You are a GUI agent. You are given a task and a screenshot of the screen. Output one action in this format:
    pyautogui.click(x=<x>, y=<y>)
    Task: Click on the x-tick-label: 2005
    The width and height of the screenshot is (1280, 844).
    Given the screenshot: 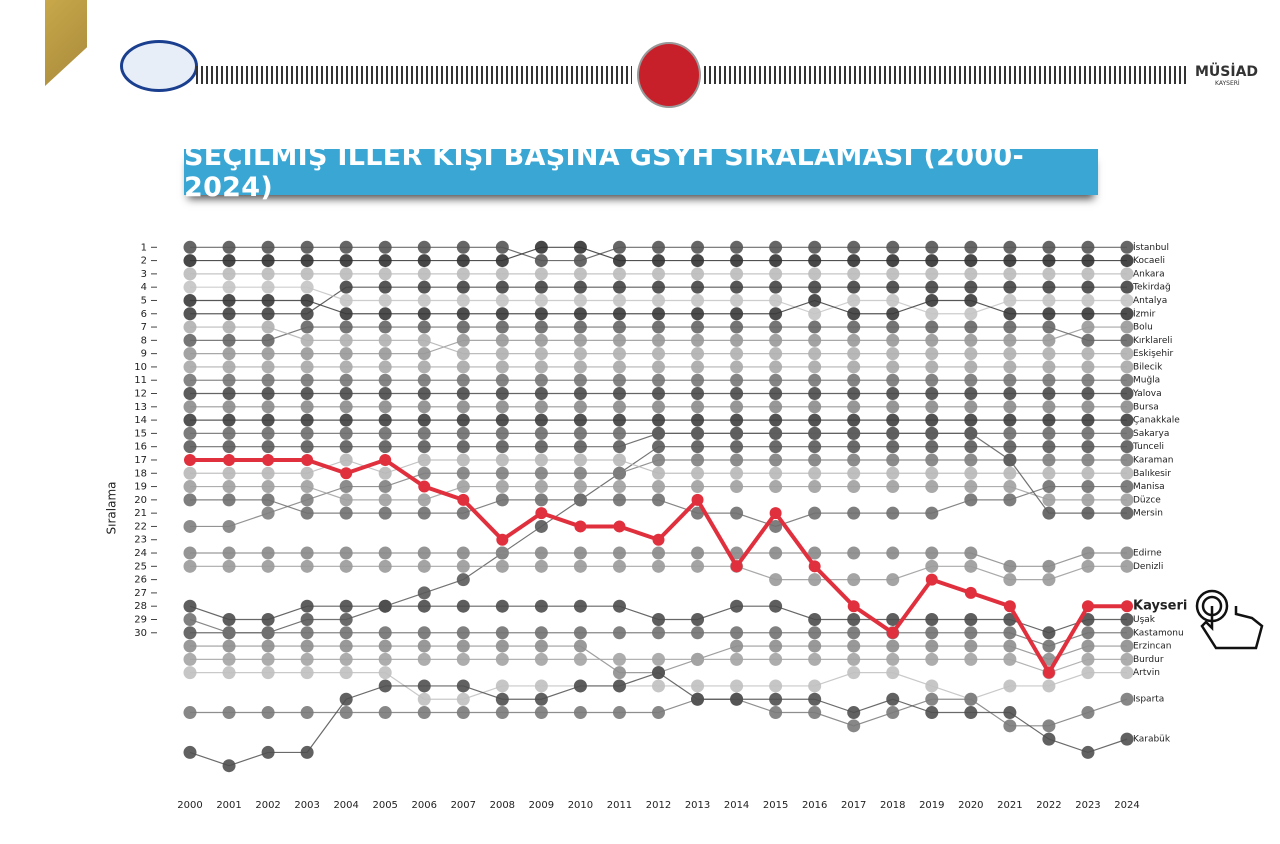 What is the action you would take?
    pyautogui.click(x=384, y=805)
    